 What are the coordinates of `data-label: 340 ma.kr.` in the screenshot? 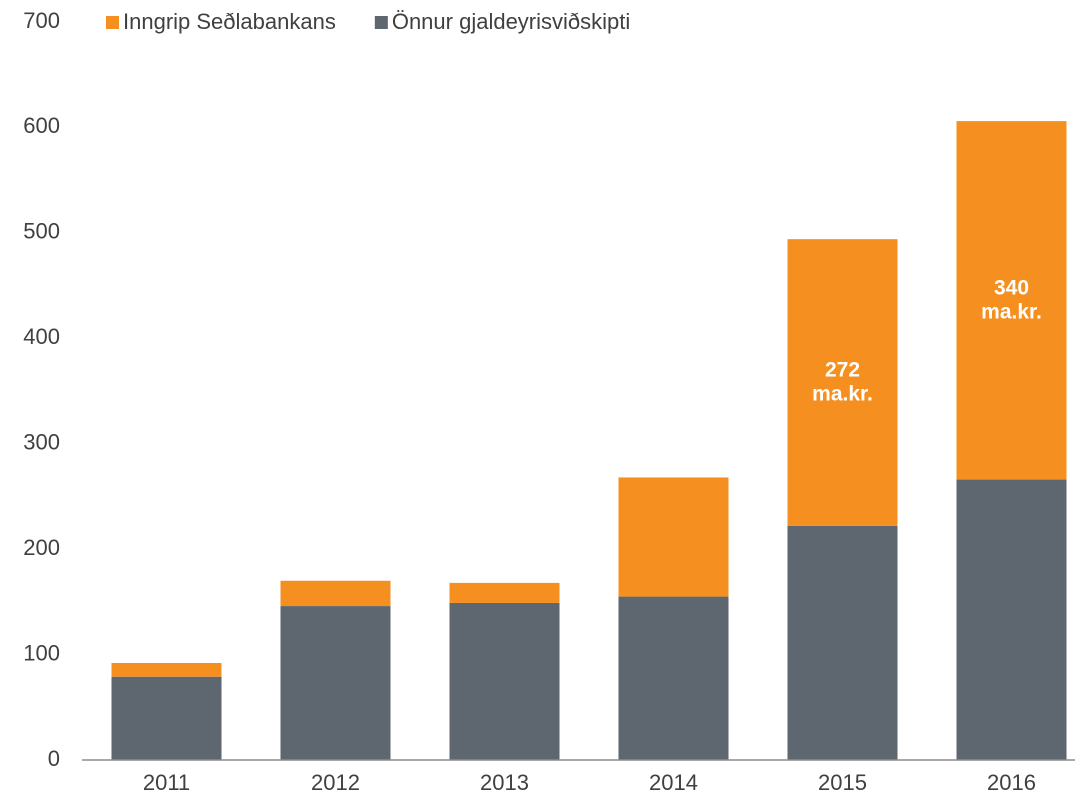 It's located at (1011, 299).